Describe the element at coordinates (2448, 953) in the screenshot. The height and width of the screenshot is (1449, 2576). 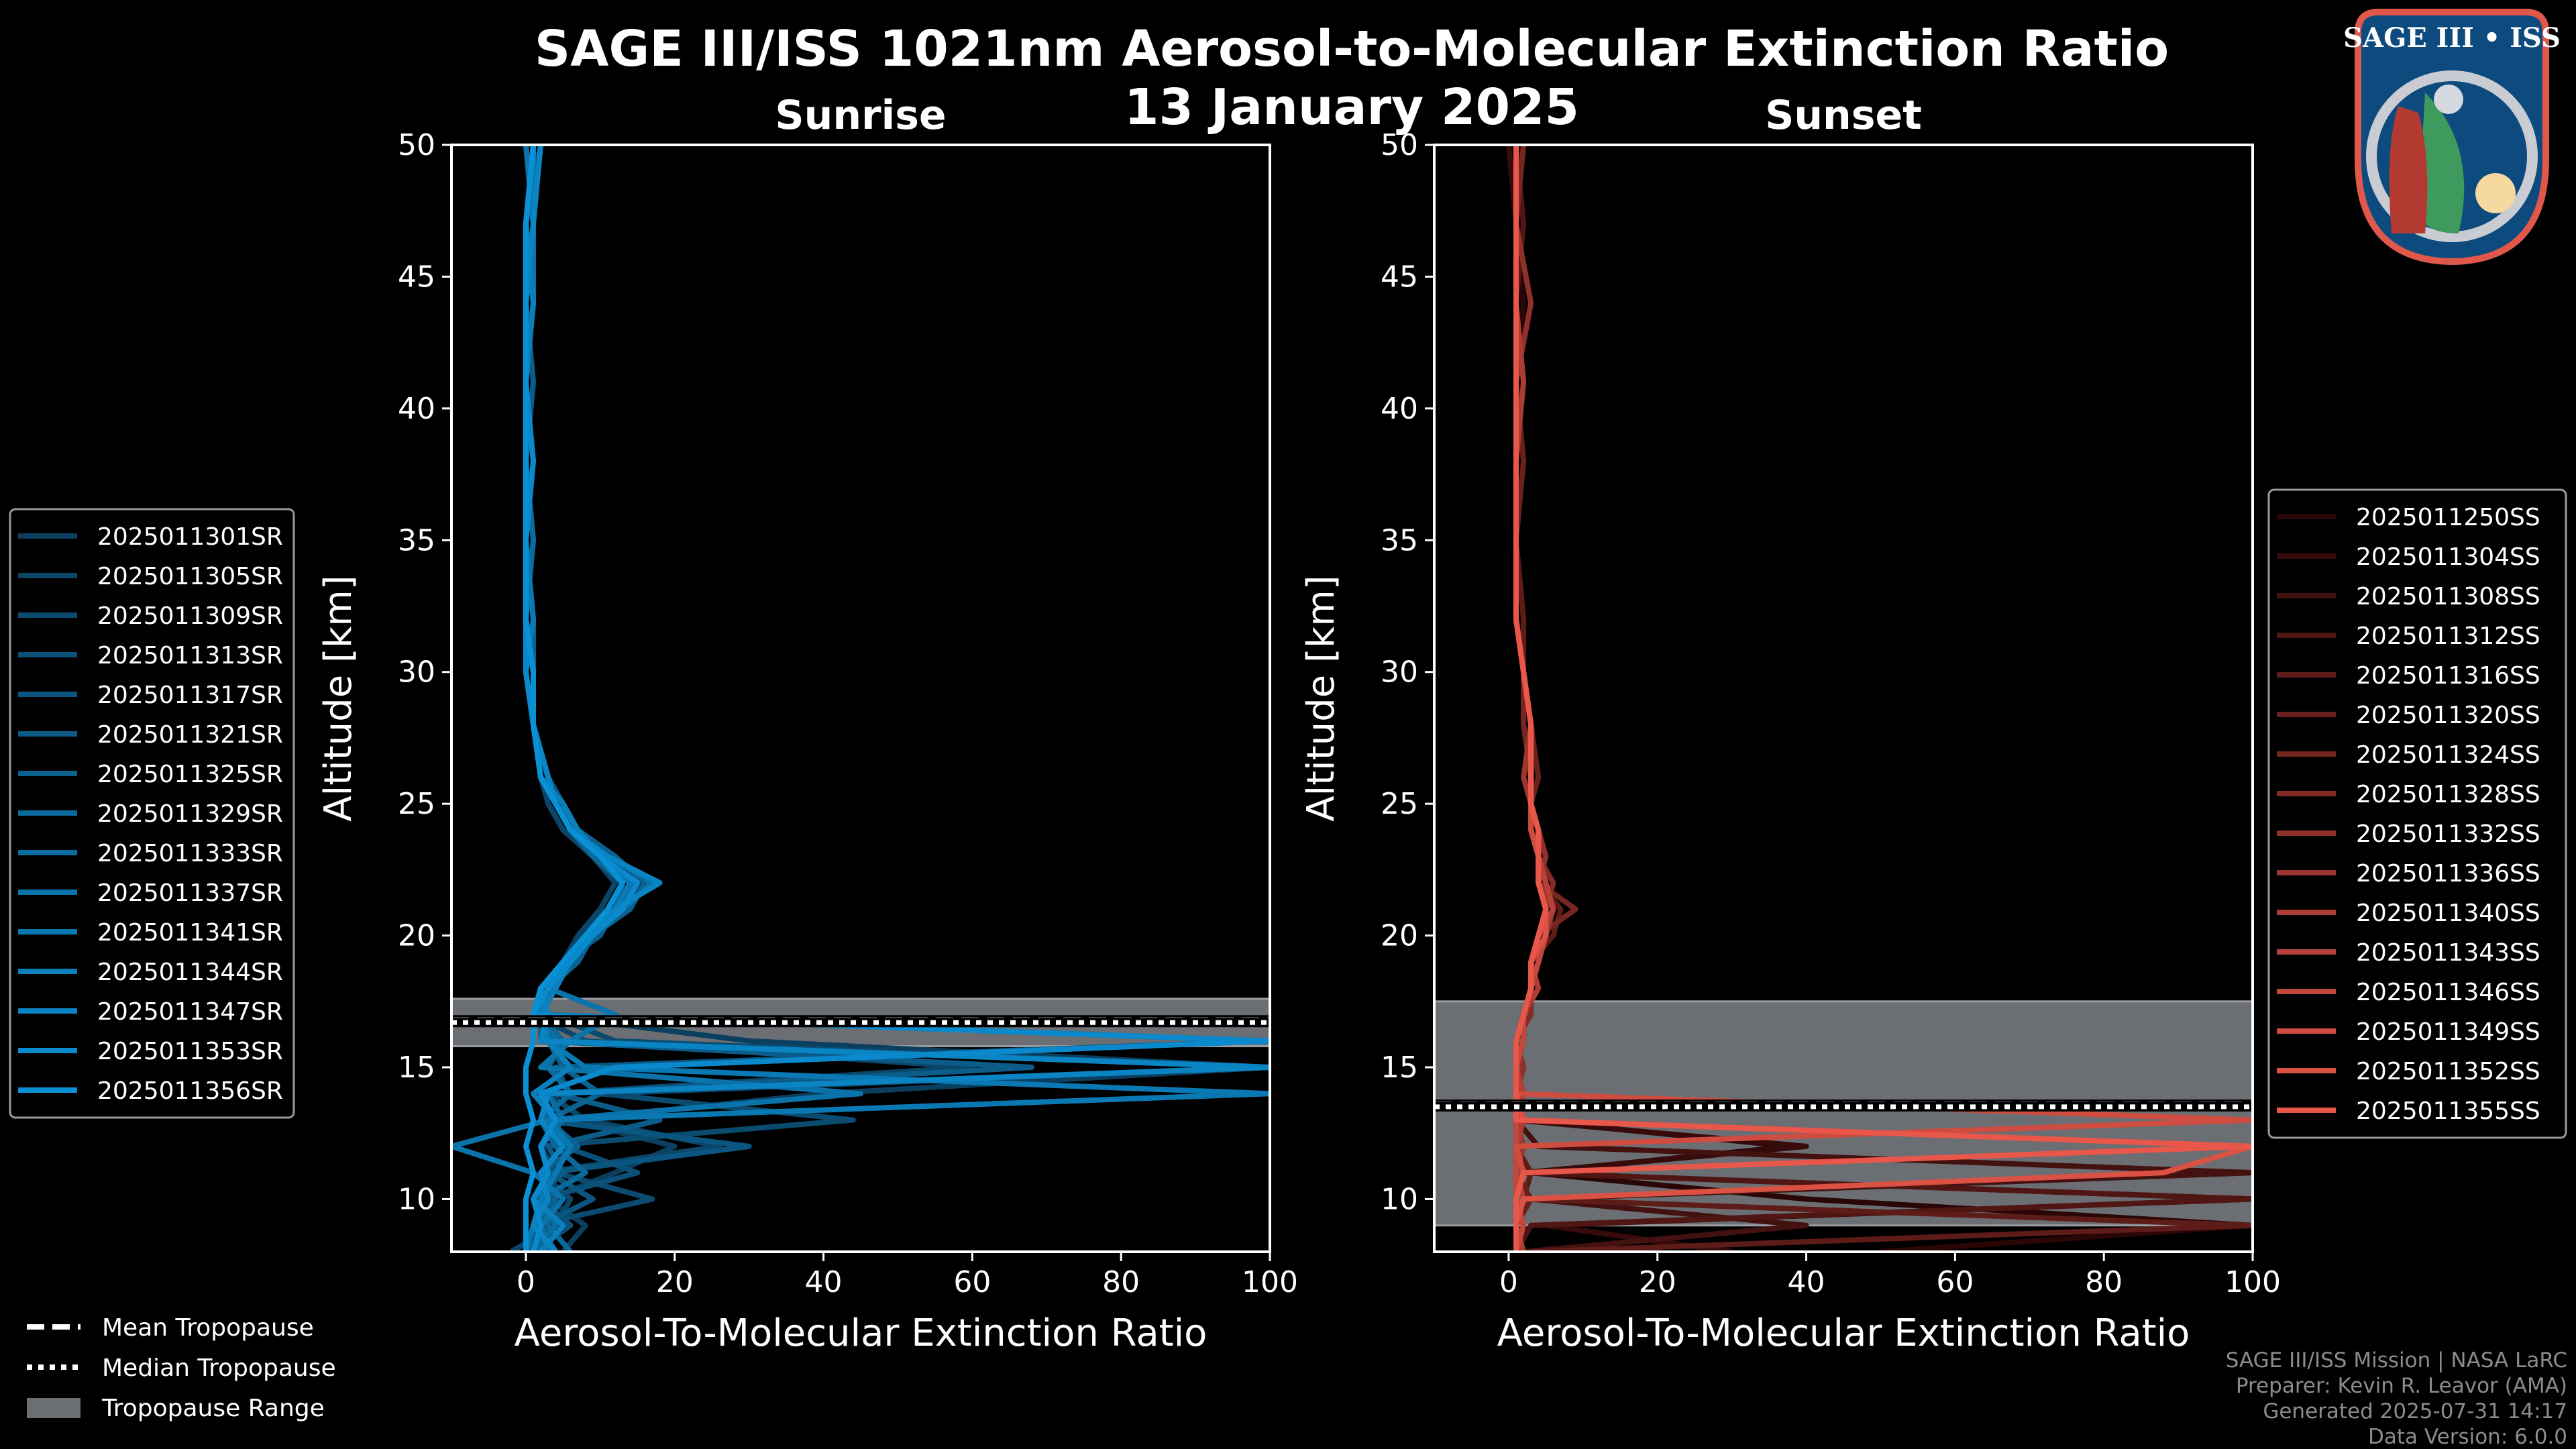
I see `legend-label: 2025011343SS` at that location.